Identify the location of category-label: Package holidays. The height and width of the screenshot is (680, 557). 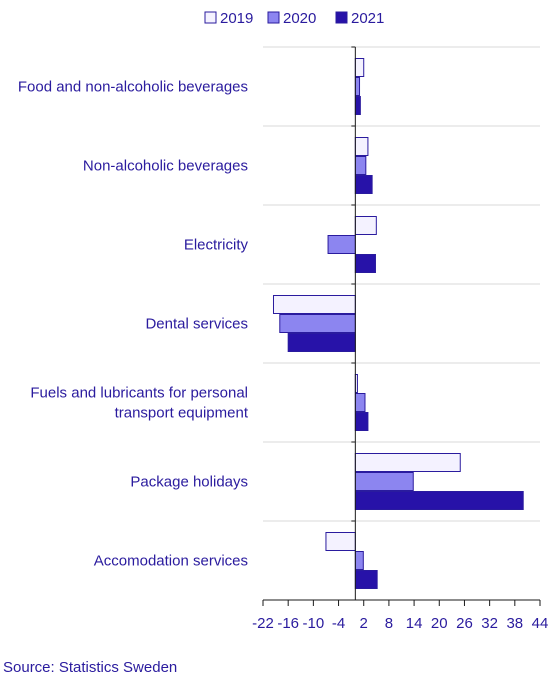
(189, 482).